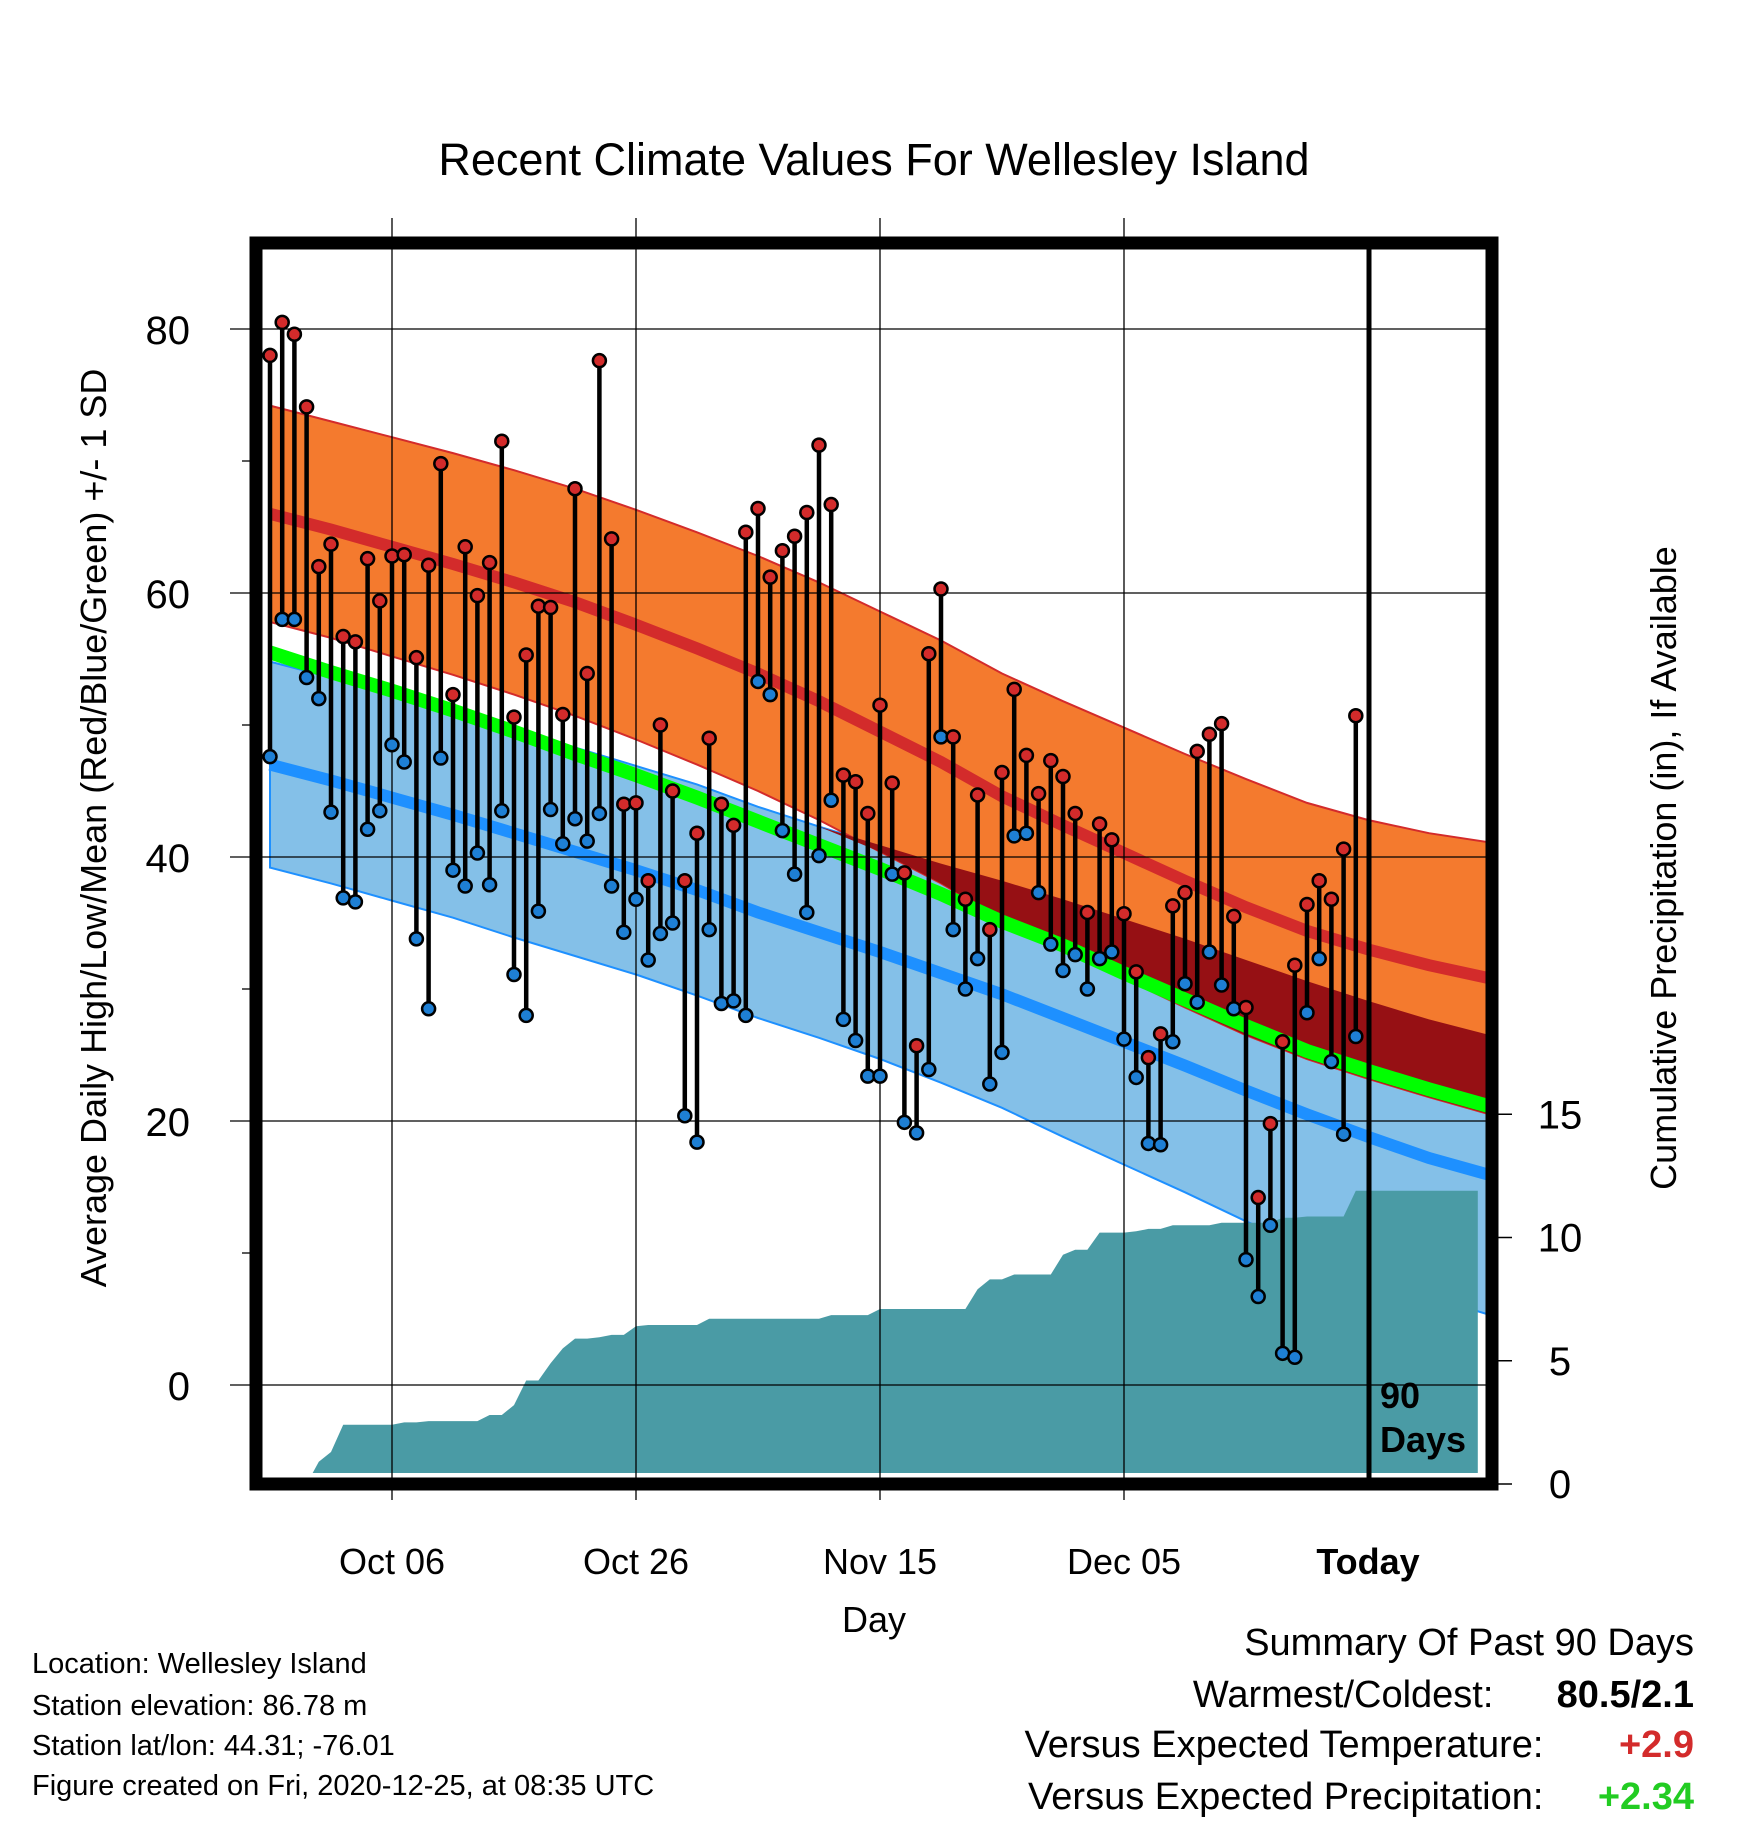 The height and width of the screenshot is (1828, 1748). Describe the element at coordinates (213, 1746) in the screenshot. I see `footer-latlon: Station lat/lon: 44.31; -76.01` at that location.